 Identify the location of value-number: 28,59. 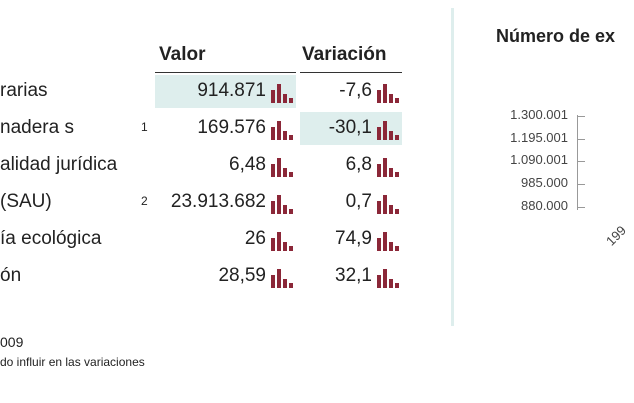
(242, 275).